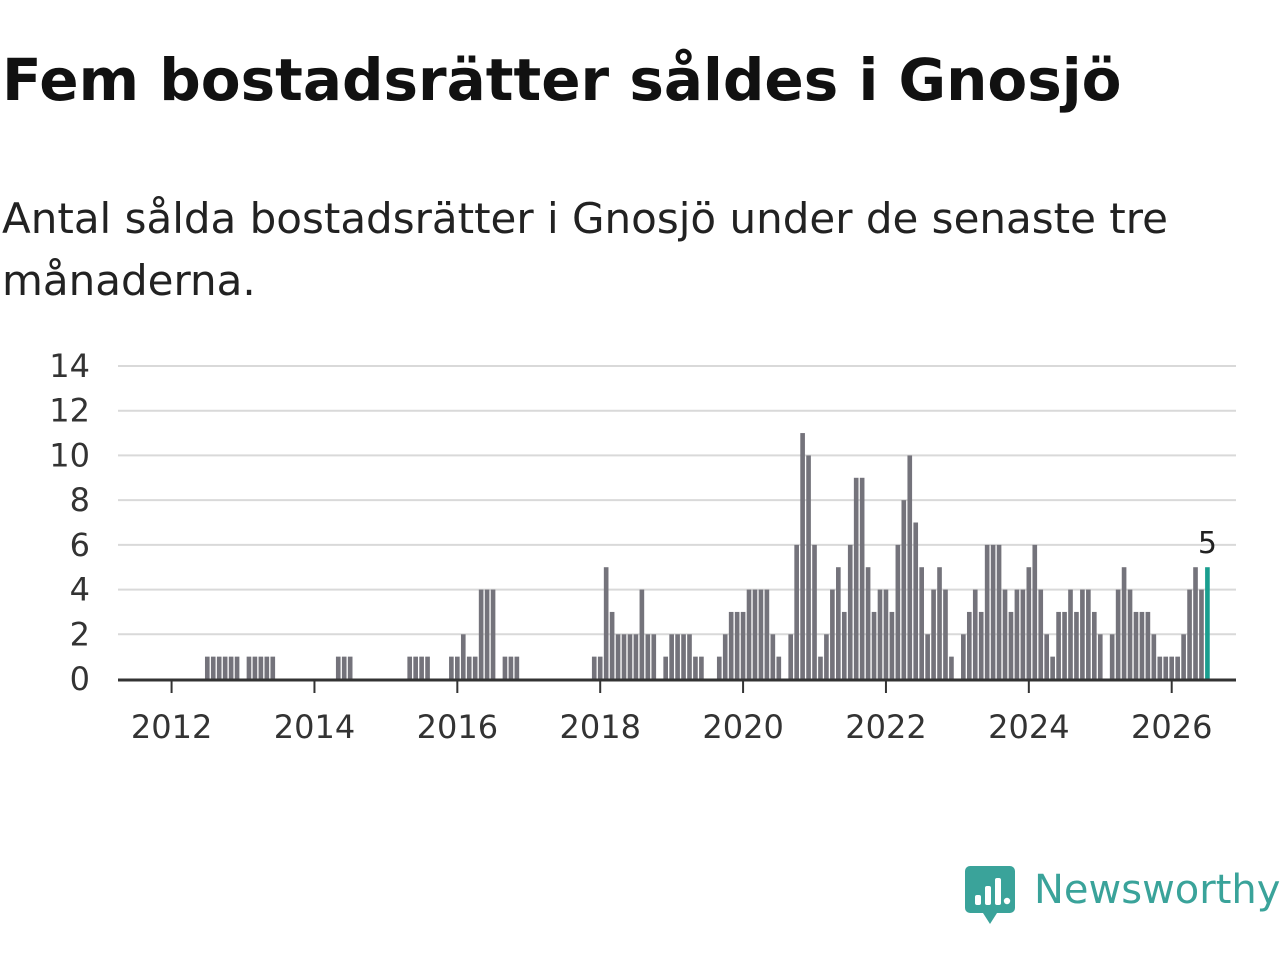  I want to click on newsworthy-brand: Newsworthy, so click(1122, 896).